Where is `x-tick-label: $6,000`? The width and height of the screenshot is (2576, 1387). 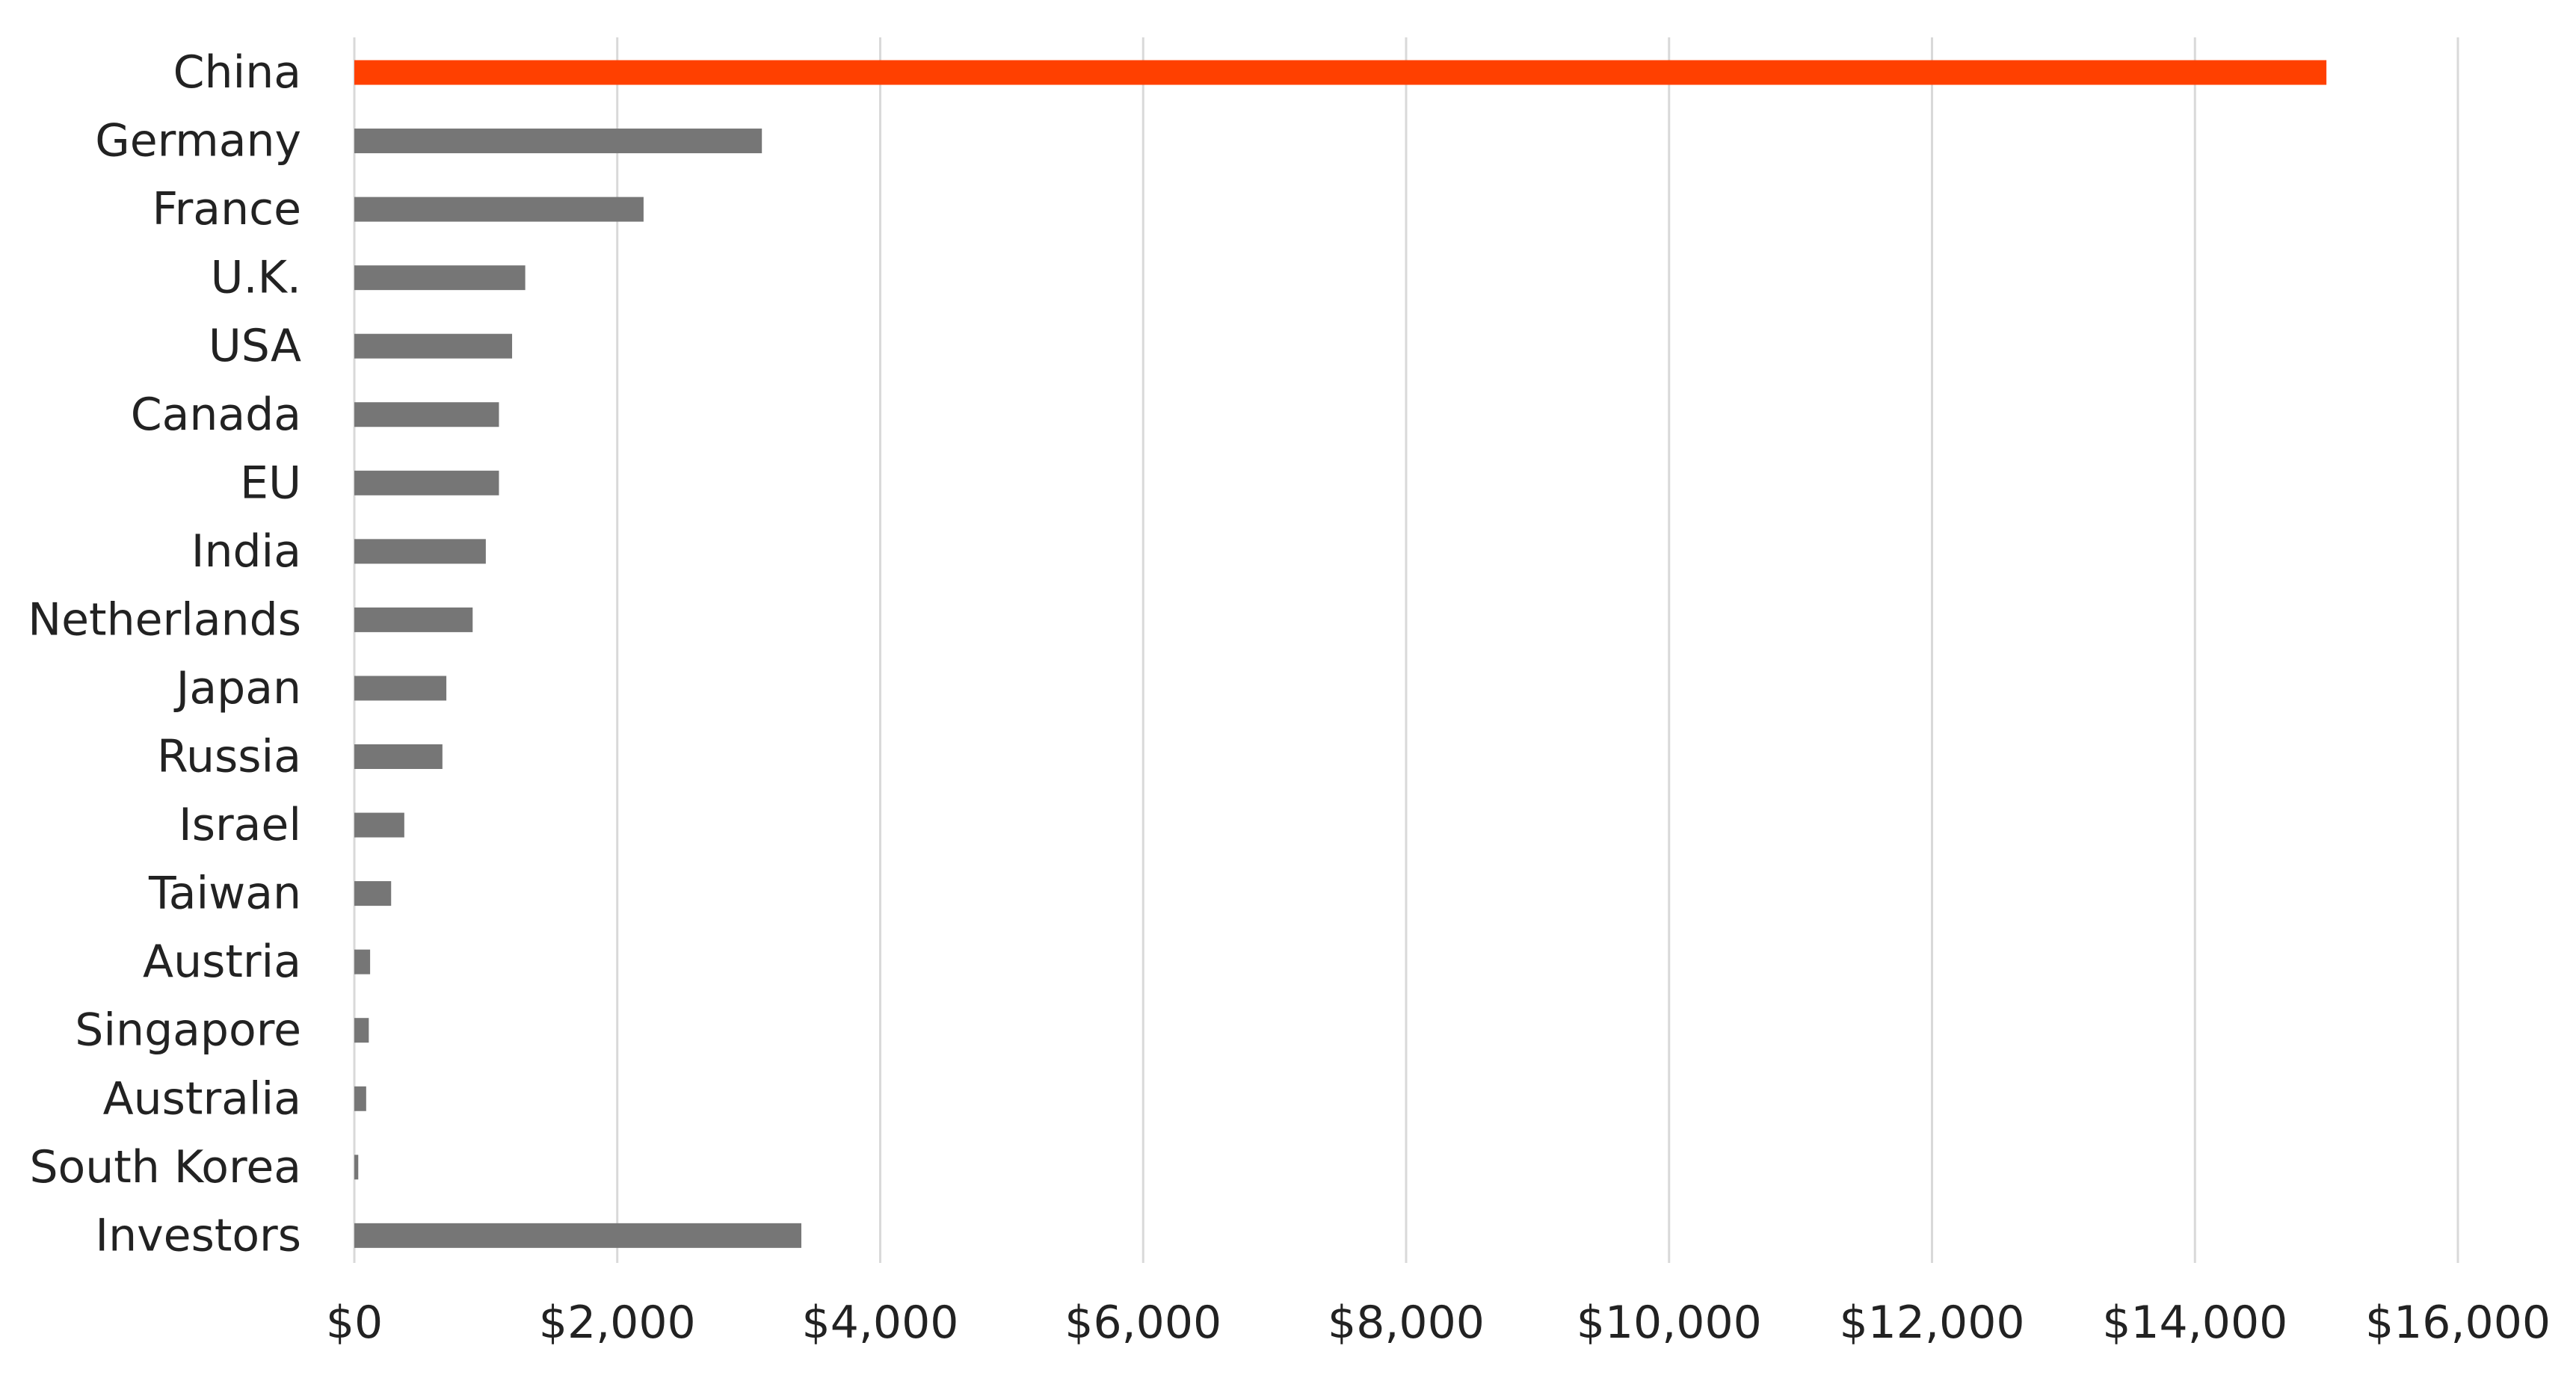
x-tick-label: $6,000 is located at coordinates (1142, 1323).